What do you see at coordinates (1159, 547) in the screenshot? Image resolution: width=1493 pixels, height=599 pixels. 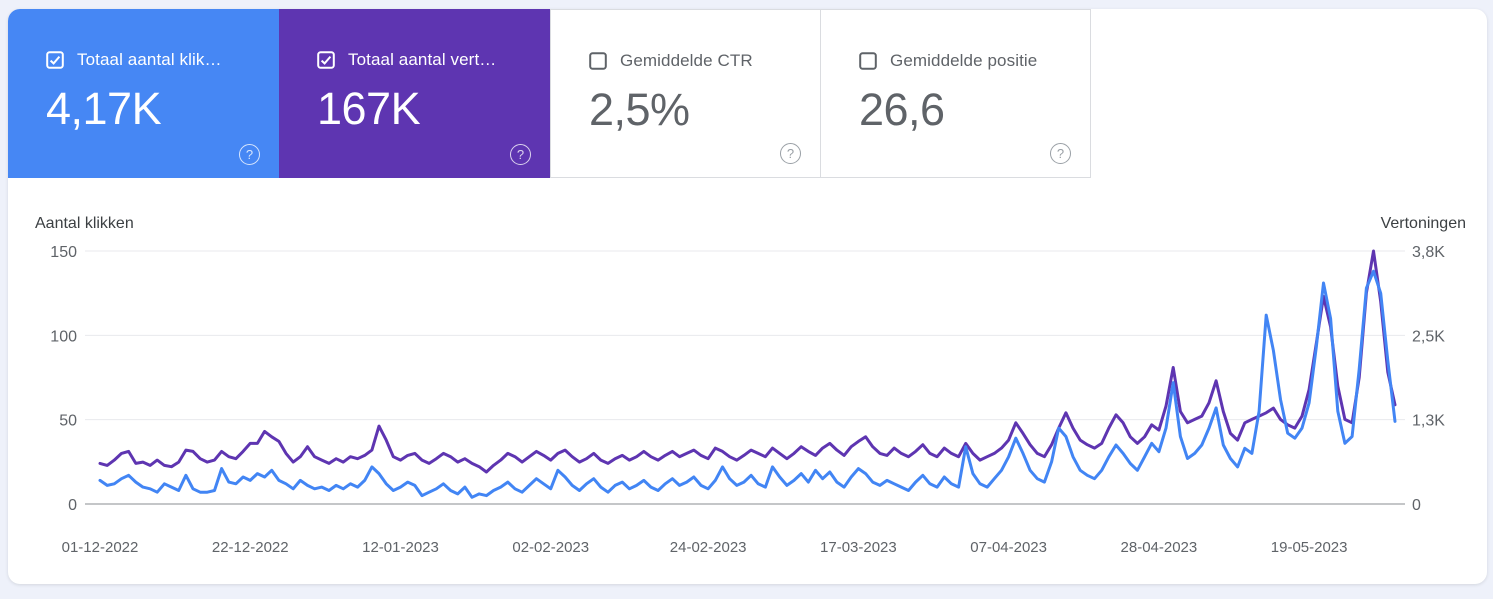 I see `x-axis-date-label: 28-04-2023` at bounding box center [1159, 547].